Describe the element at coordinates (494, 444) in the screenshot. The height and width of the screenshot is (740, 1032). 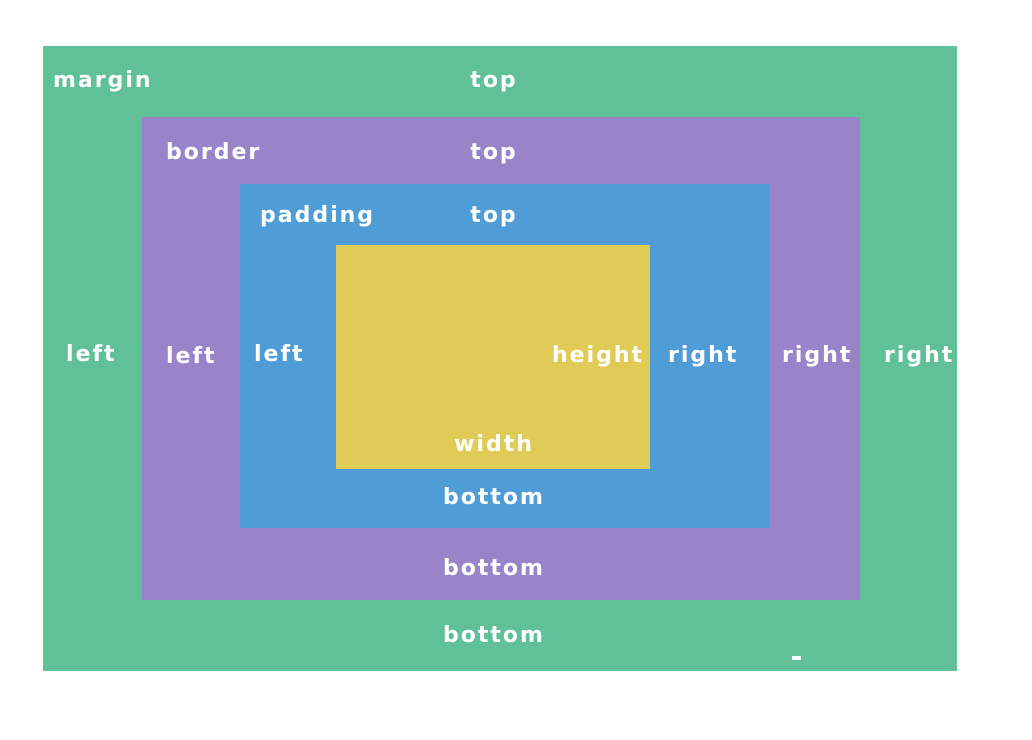
I see `content-width-label: width` at that location.